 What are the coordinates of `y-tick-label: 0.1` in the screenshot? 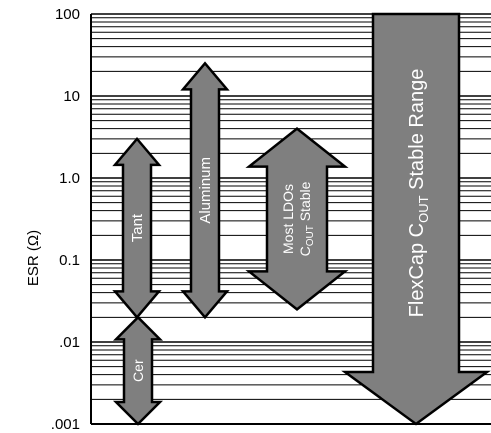 It's located at (69, 260).